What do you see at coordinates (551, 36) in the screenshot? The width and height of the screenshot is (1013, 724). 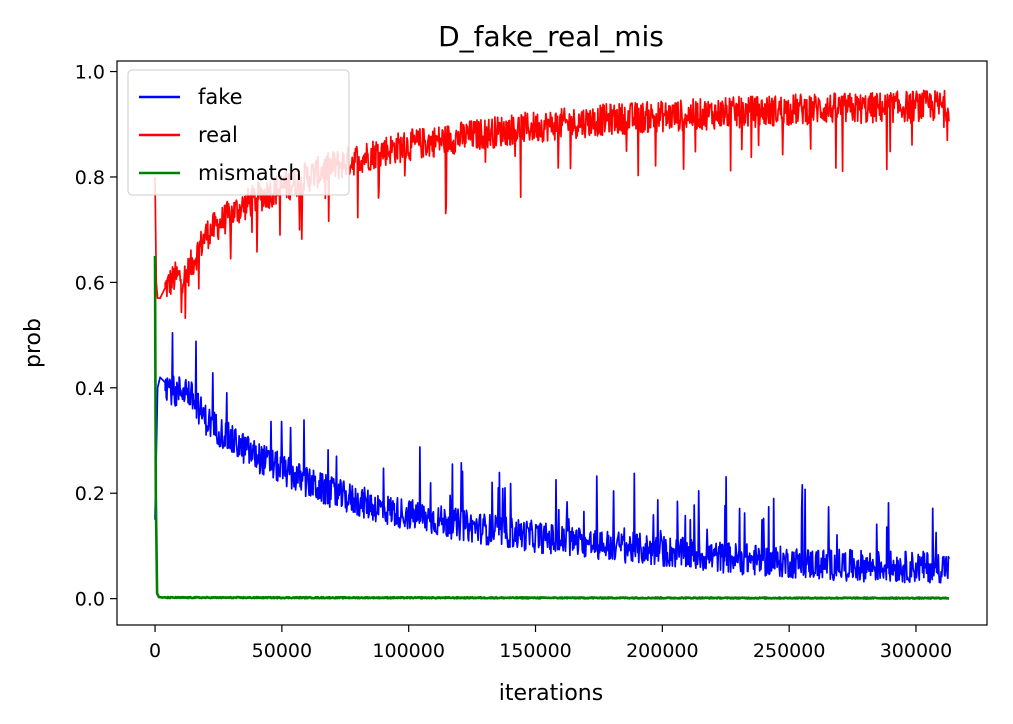 I see `chart-title: D_fake_real_mis` at bounding box center [551, 36].